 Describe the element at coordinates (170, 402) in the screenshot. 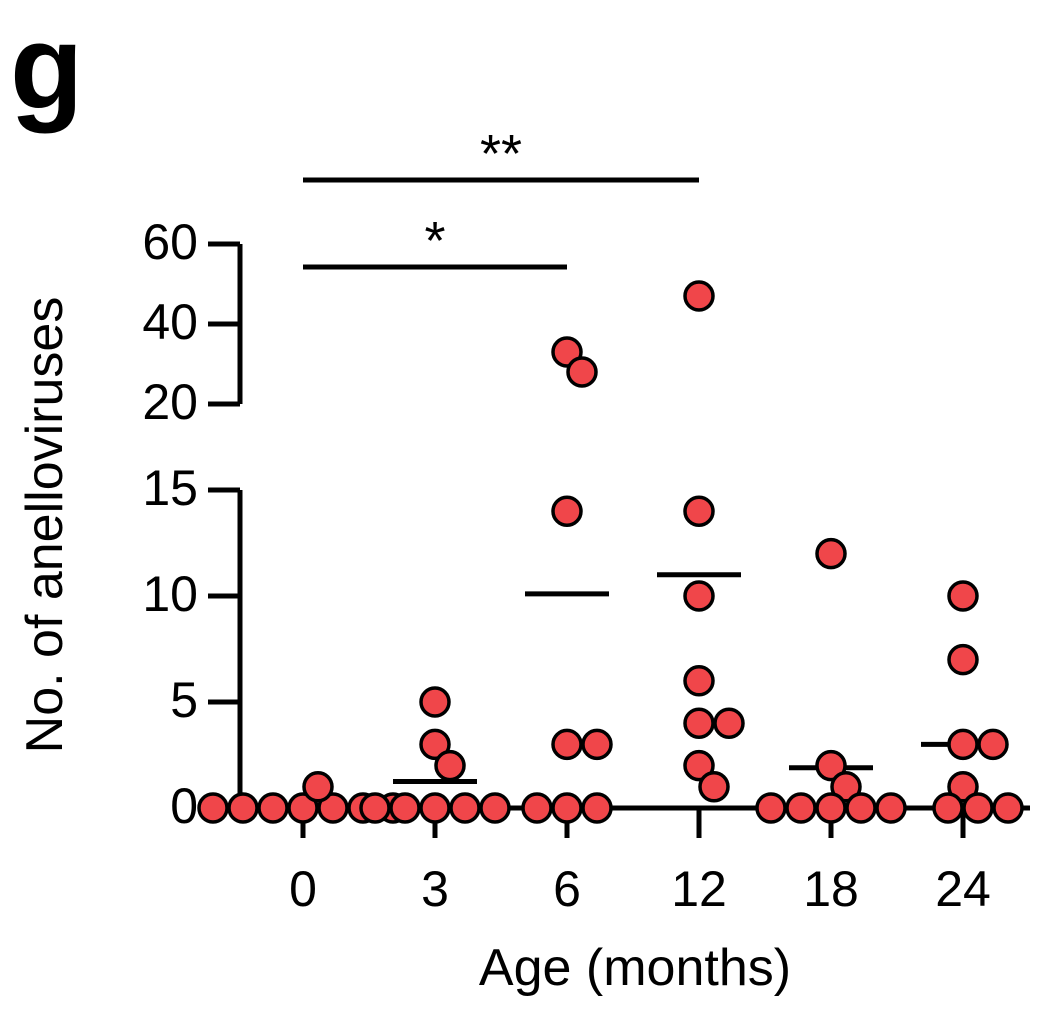

I see `y-tick-label: 20` at that location.